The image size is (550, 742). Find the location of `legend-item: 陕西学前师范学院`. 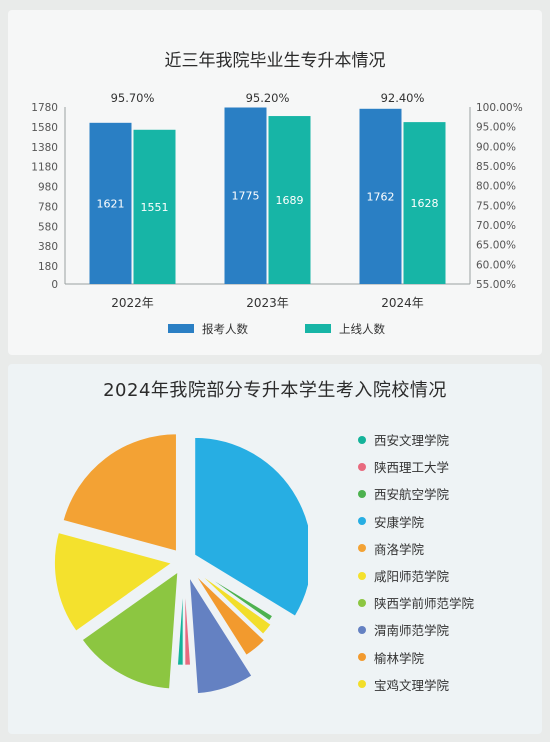

legend-item: 陕西学前师范学院 is located at coordinates (448, 602).